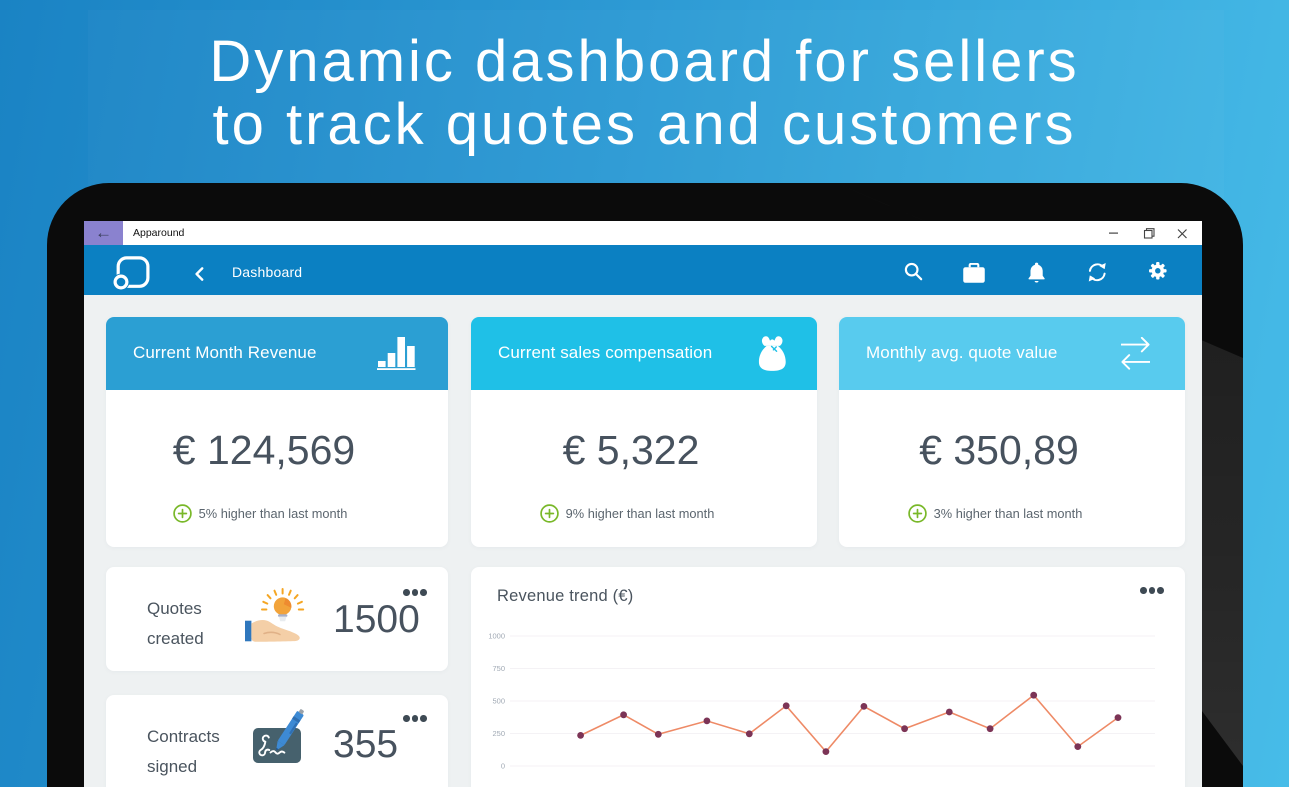 The height and width of the screenshot is (787, 1289). I want to click on svg-text: 750, so click(498, 668).